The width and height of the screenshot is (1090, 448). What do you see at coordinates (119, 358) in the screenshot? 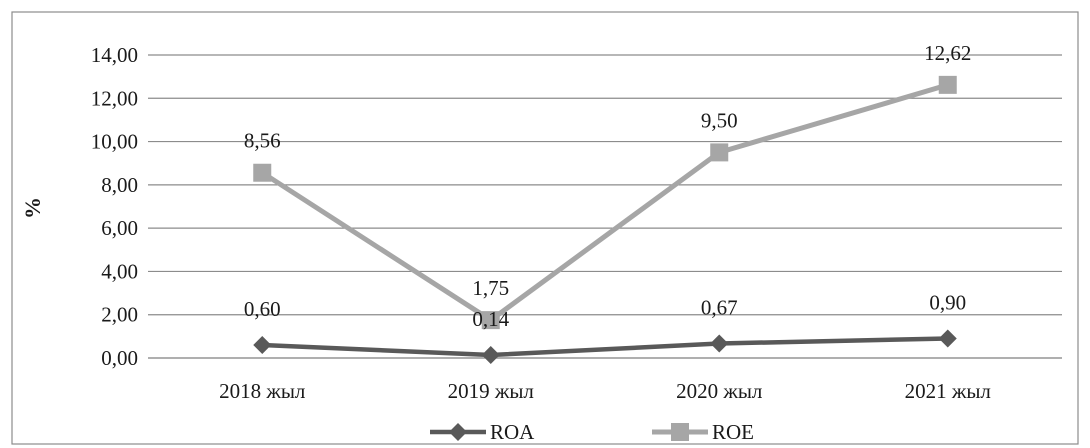
I see `y-tick-label: 0,00` at bounding box center [119, 358].